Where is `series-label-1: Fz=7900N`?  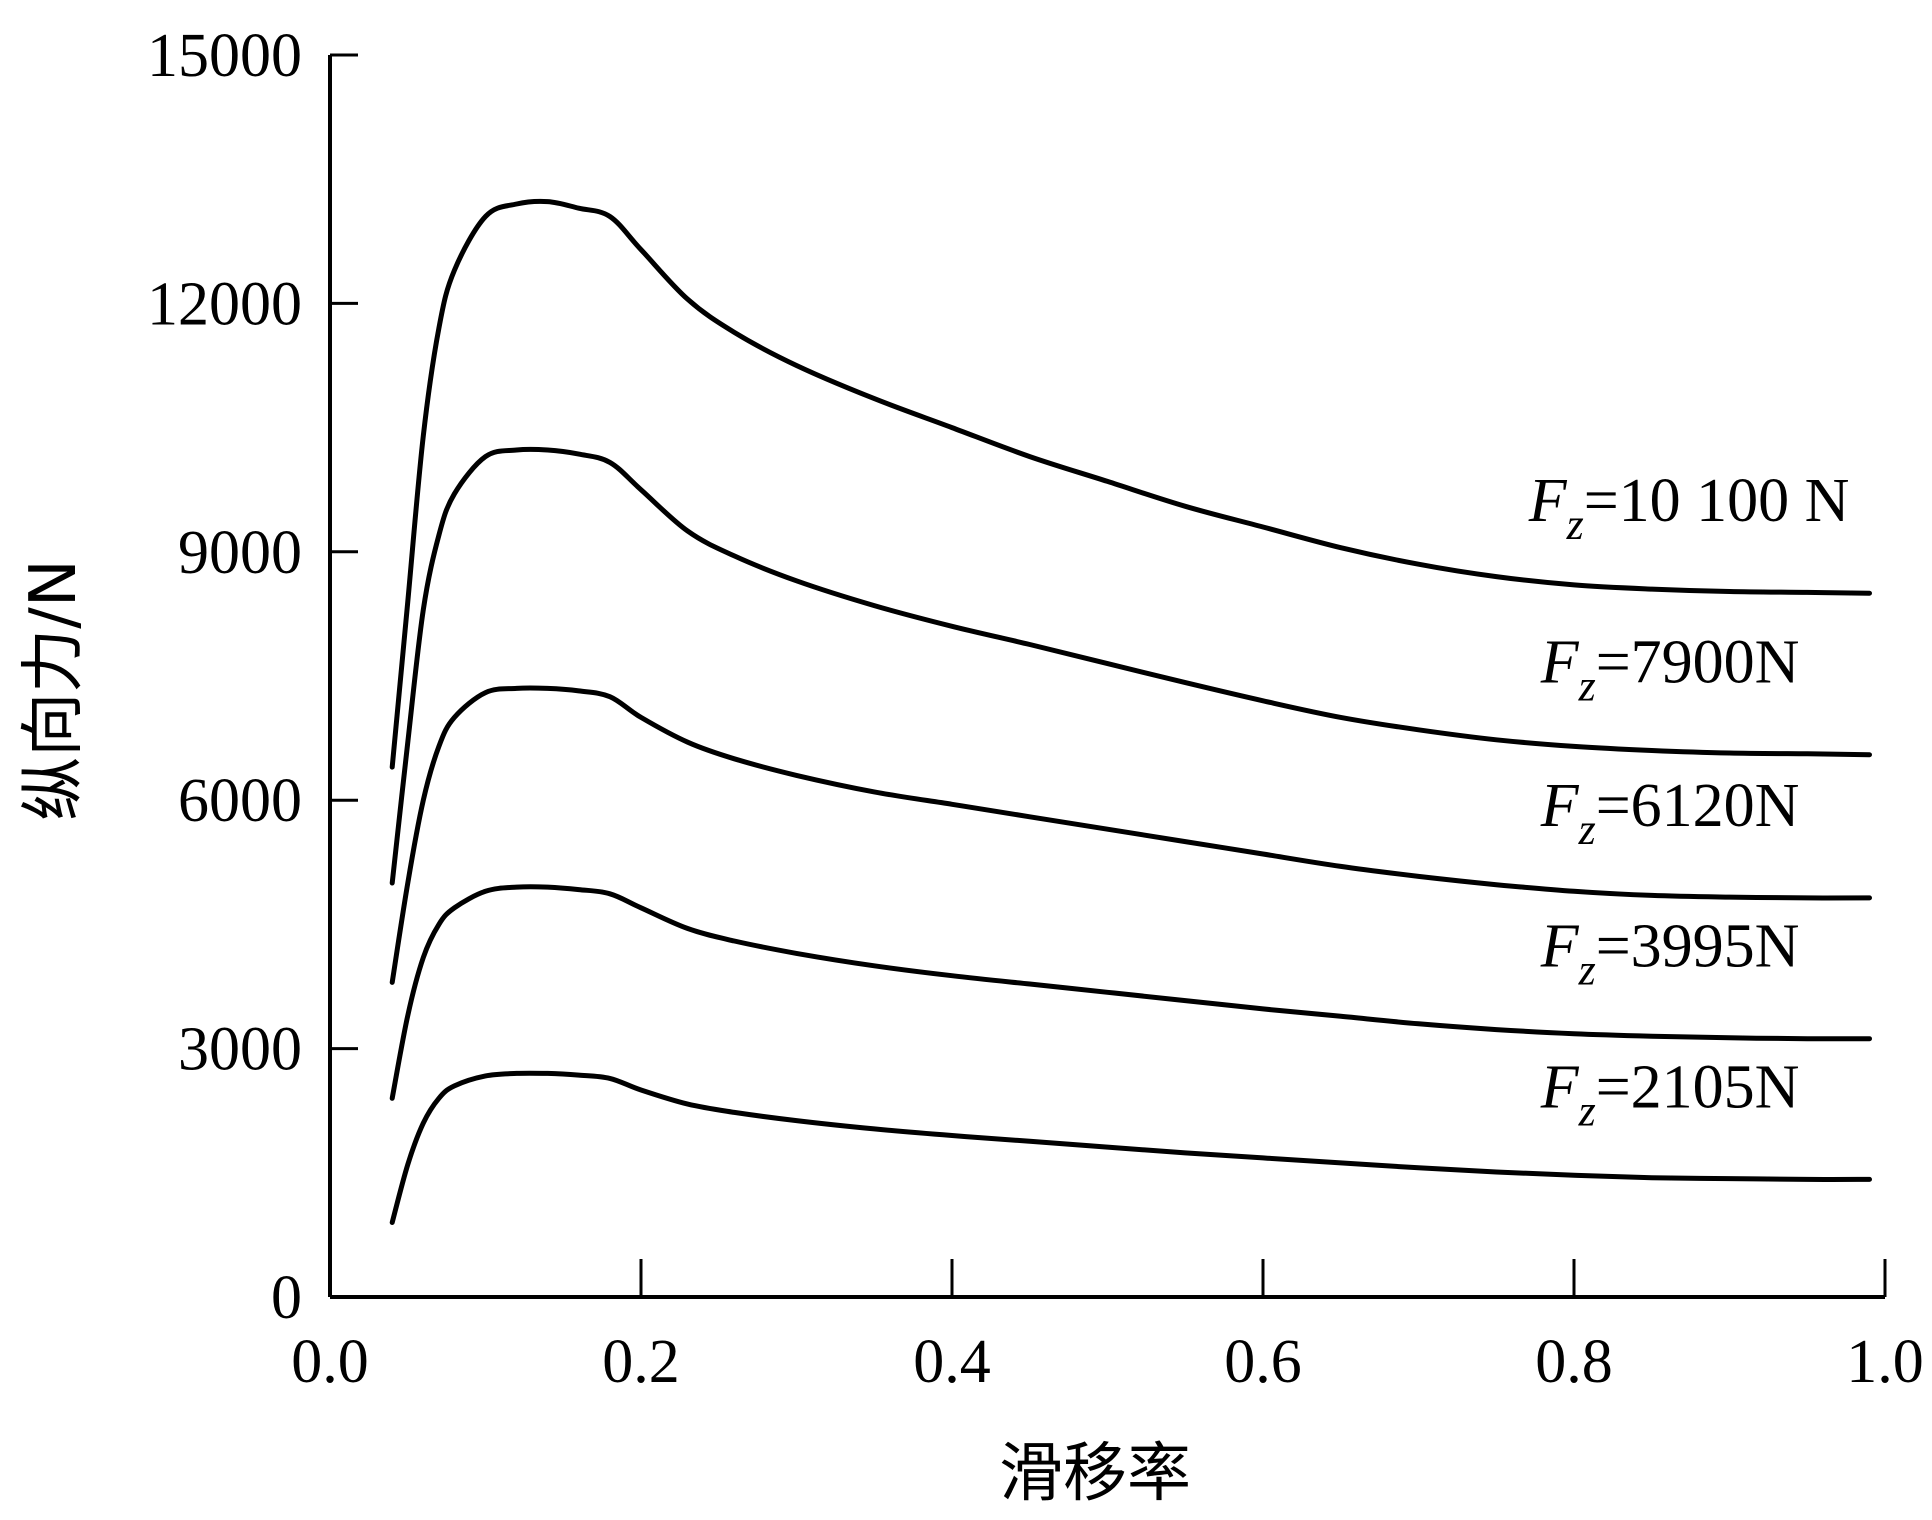 series-label-1: Fz=7900N is located at coordinates (1670, 670).